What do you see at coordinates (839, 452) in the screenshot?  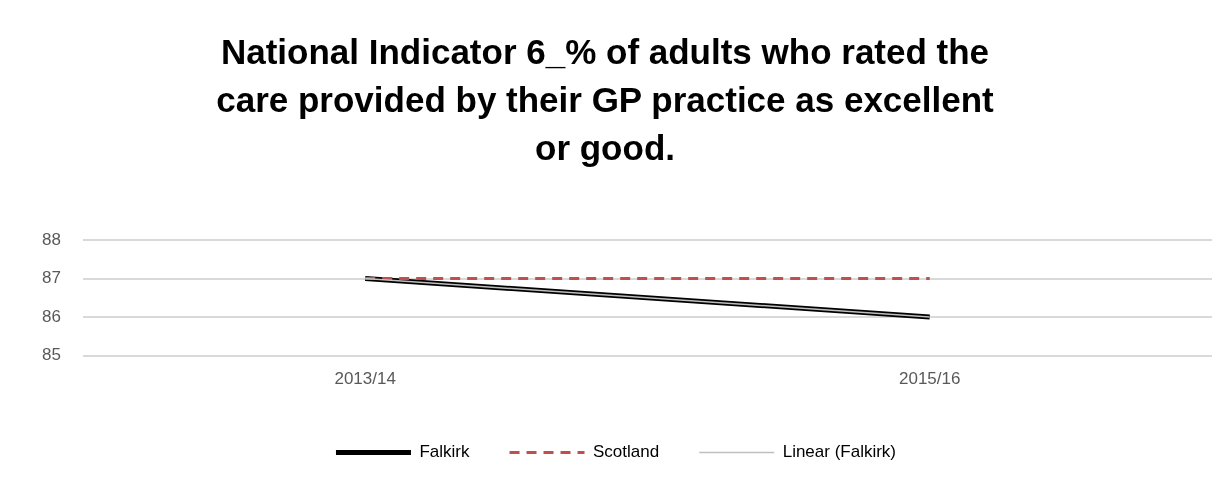 I see `legend-label: Linear (Falkirk)` at bounding box center [839, 452].